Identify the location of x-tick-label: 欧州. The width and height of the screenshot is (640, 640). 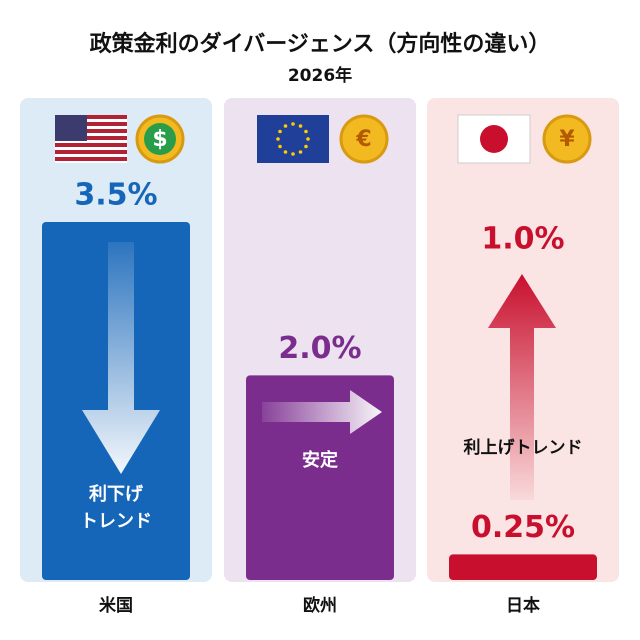
(320, 605).